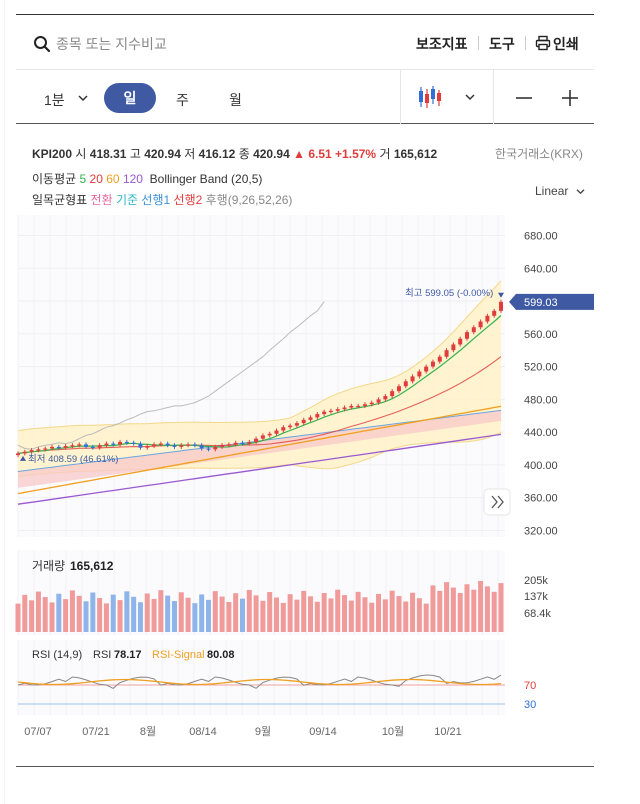 The height and width of the screenshot is (804, 640). What do you see at coordinates (171, 375) in the screenshot?
I see `ichimoku-lagging-line` at bounding box center [171, 375].